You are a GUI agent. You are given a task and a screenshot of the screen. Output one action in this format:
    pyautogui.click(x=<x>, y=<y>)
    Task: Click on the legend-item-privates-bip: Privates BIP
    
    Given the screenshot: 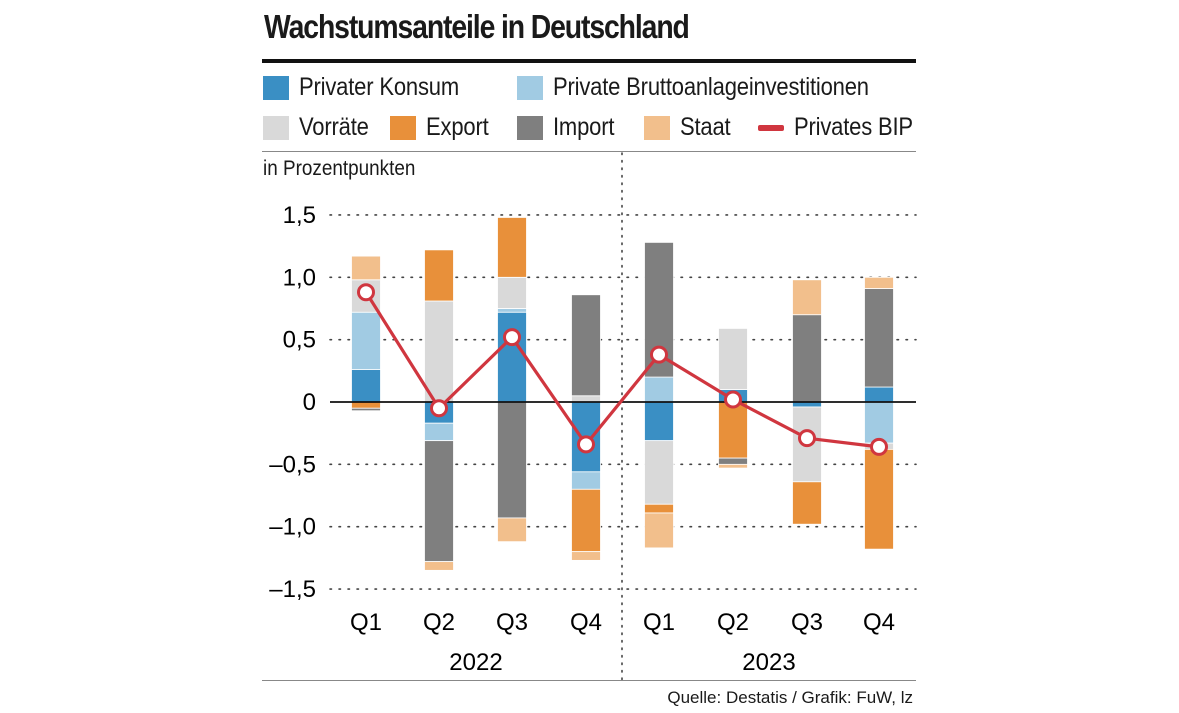 What is the action you would take?
    pyautogui.click(x=843, y=127)
    